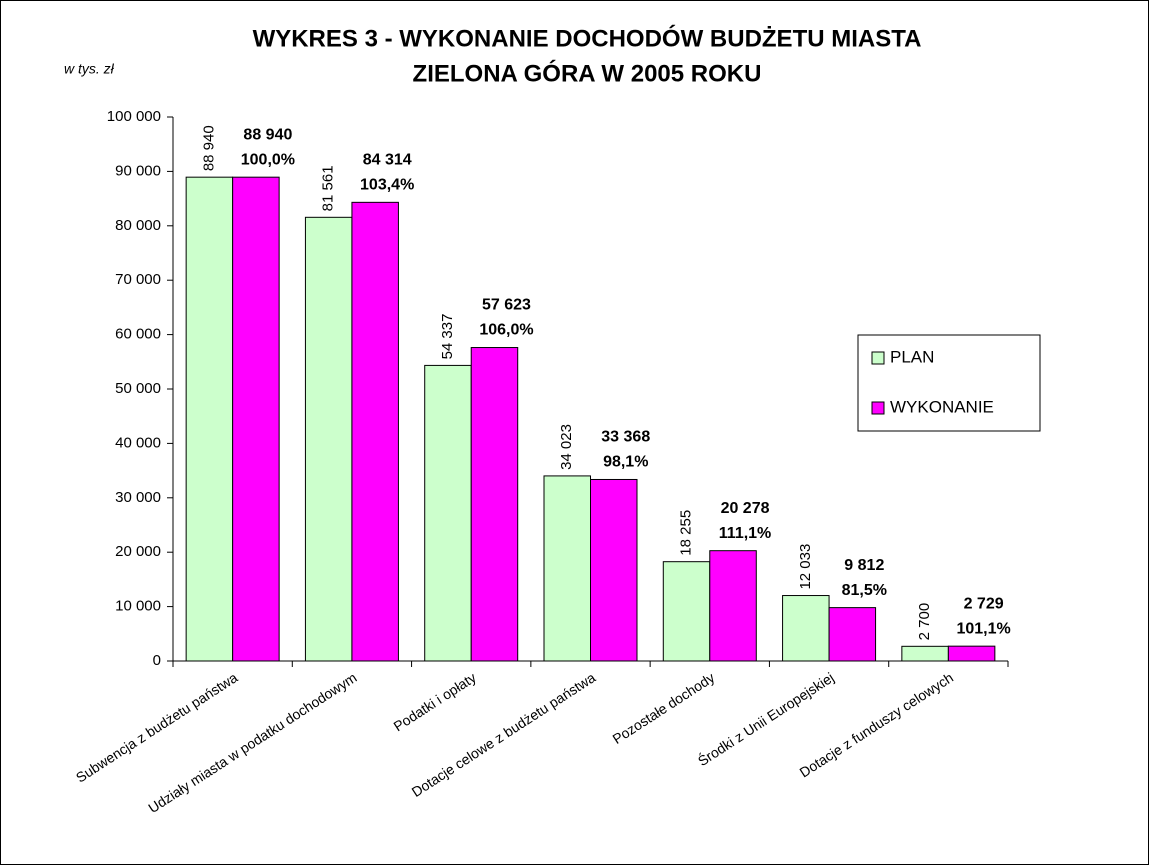  Describe the element at coordinates (745, 533) in the screenshot. I see `percent-label: 111,1%` at that location.